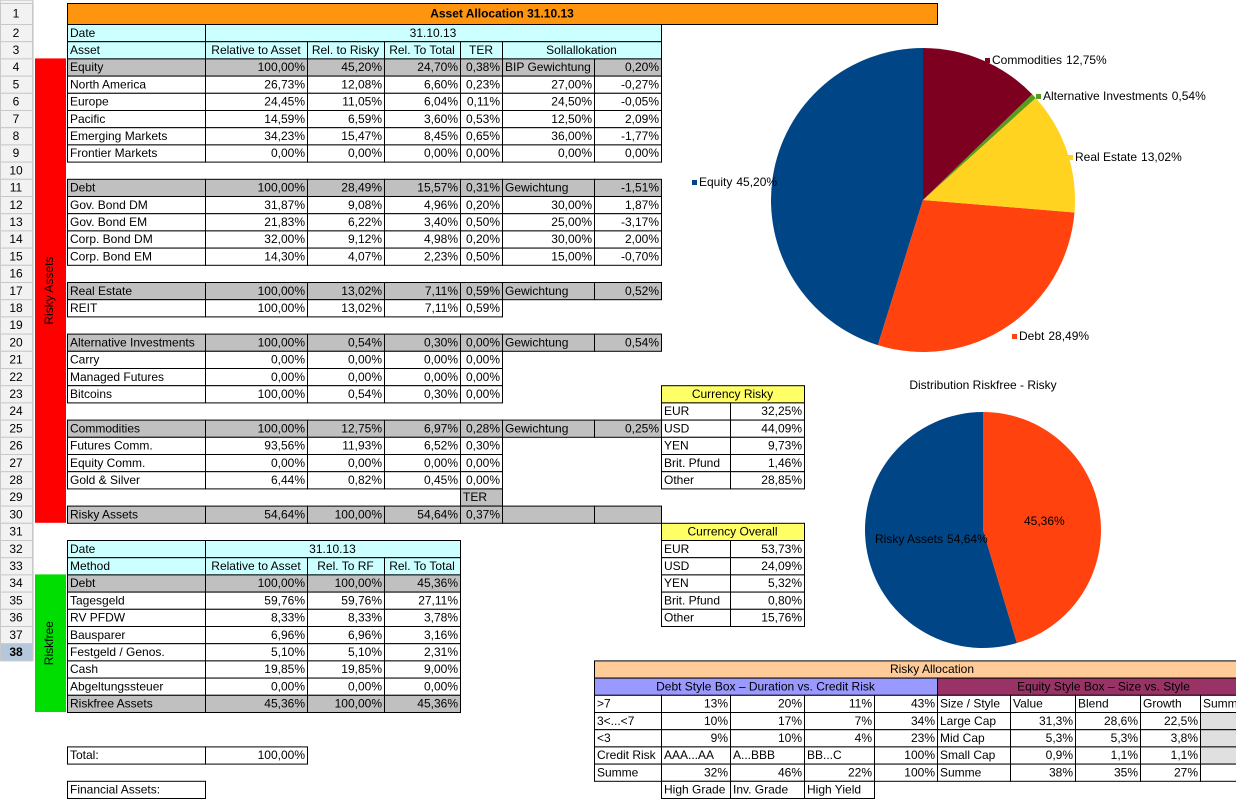 The height and width of the screenshot is (809, 1236). I want to click on cell-text: Risky Allocation, so click(932, 669).